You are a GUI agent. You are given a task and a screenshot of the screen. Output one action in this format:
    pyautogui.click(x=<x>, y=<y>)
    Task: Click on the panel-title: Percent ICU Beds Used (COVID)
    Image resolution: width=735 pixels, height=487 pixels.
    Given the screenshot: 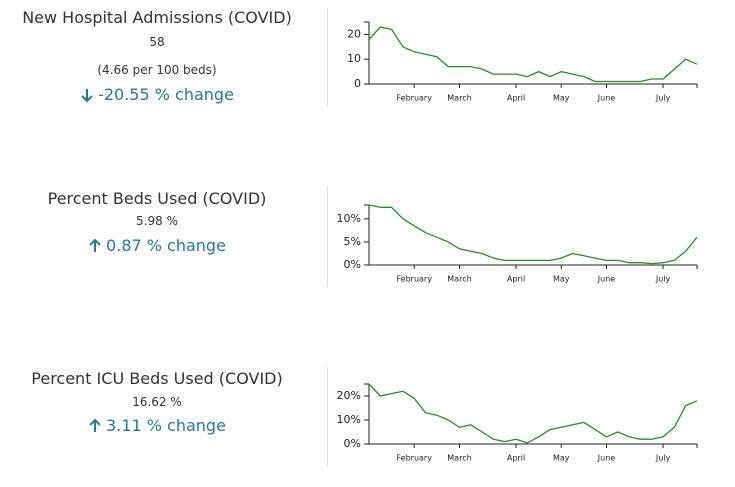 What is the action you would take?
    pyautogui.click(x=157, y=378)
    